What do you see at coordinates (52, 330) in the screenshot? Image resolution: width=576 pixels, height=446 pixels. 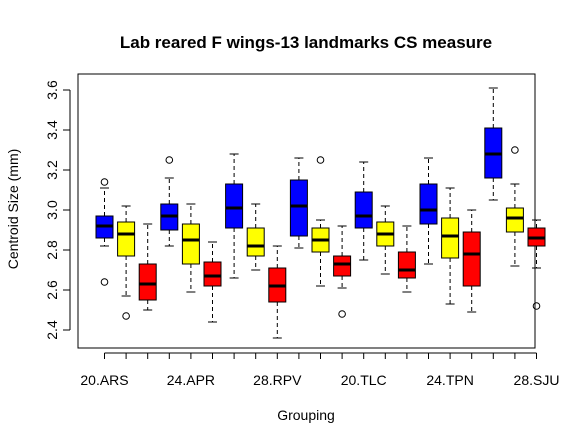 I see `y-tick-label: 2.4` at bounding box center [52, 330].